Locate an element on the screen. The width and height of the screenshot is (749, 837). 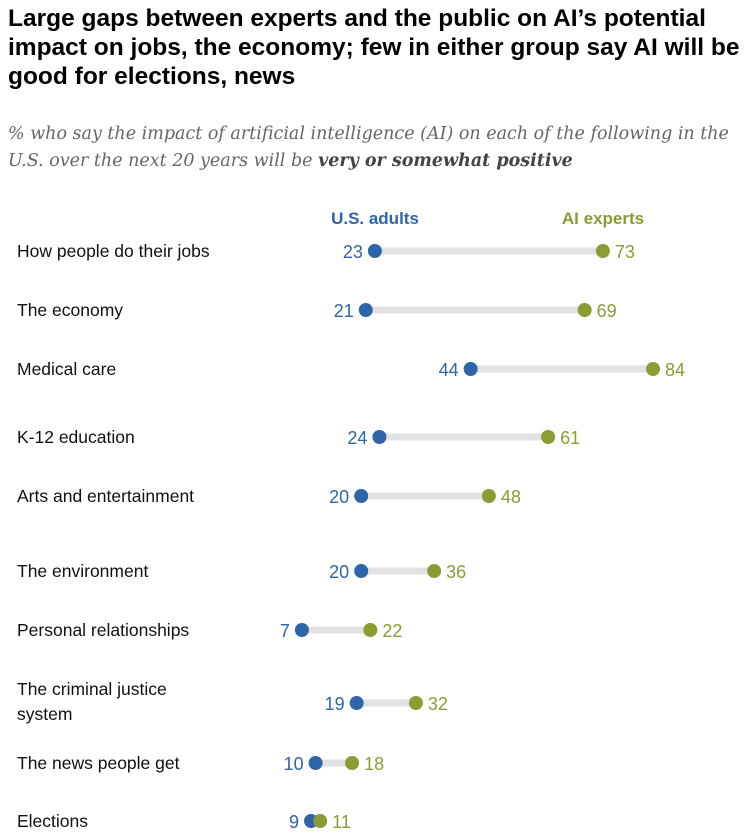
ai-experts-value: 36 is located at coordinates (456, 572).